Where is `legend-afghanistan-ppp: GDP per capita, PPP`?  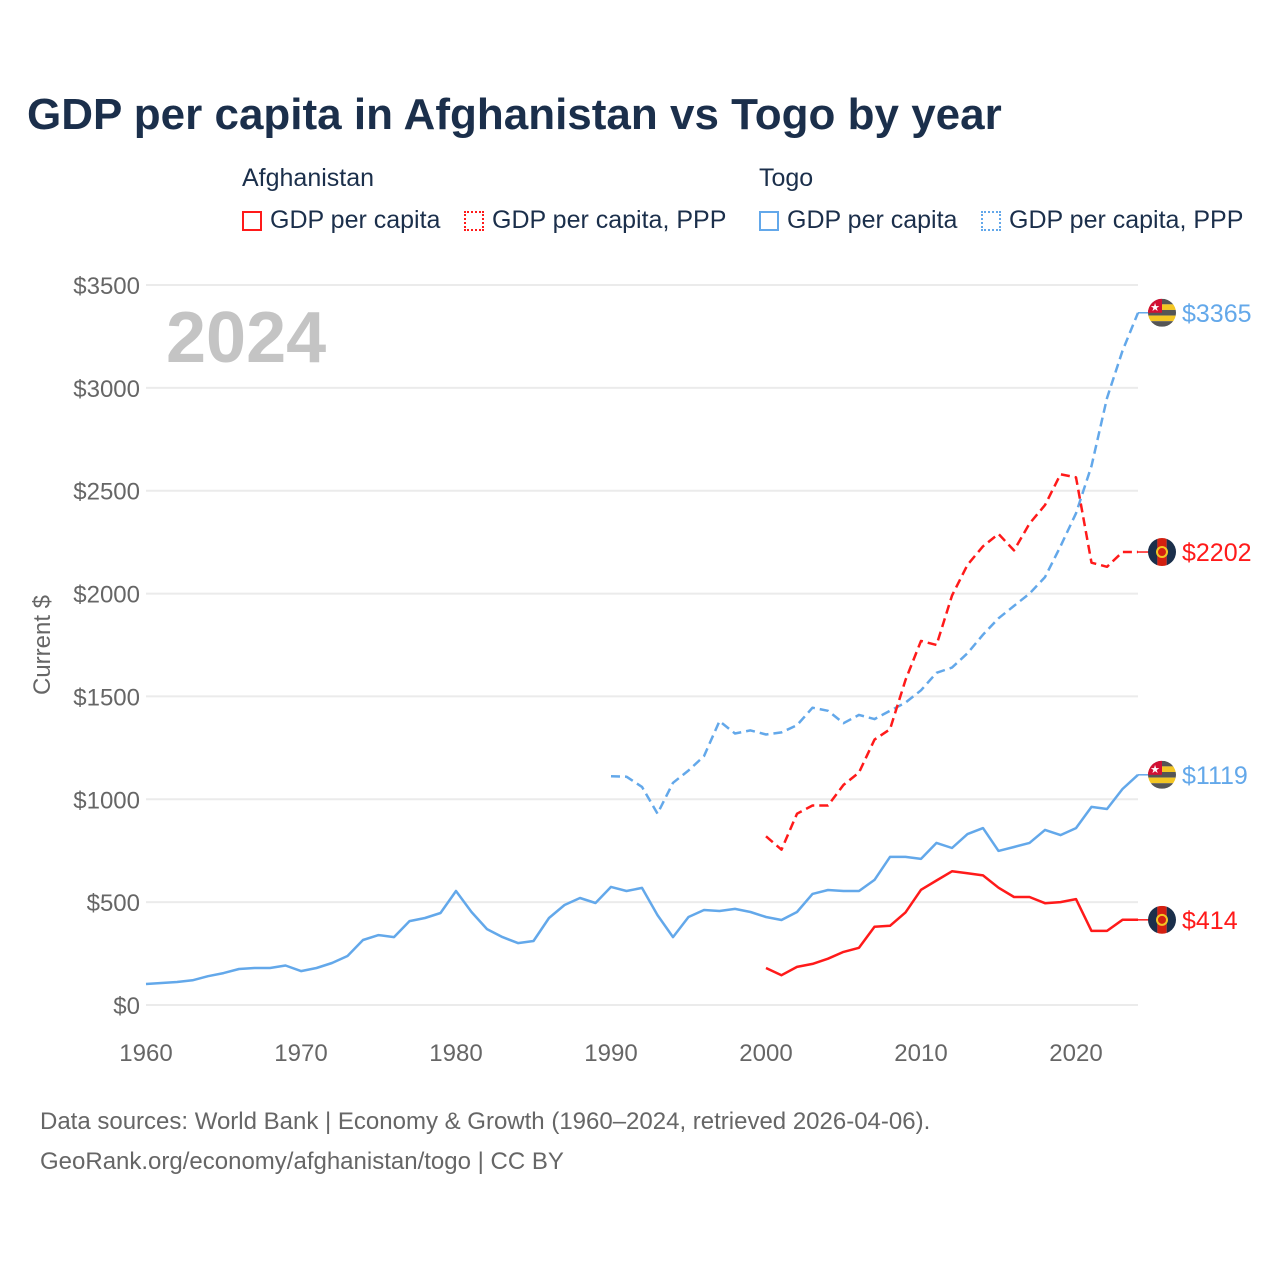 legend-afghanistan-ppp: GDP per capita, PPP is located at coordinates (595, 220).